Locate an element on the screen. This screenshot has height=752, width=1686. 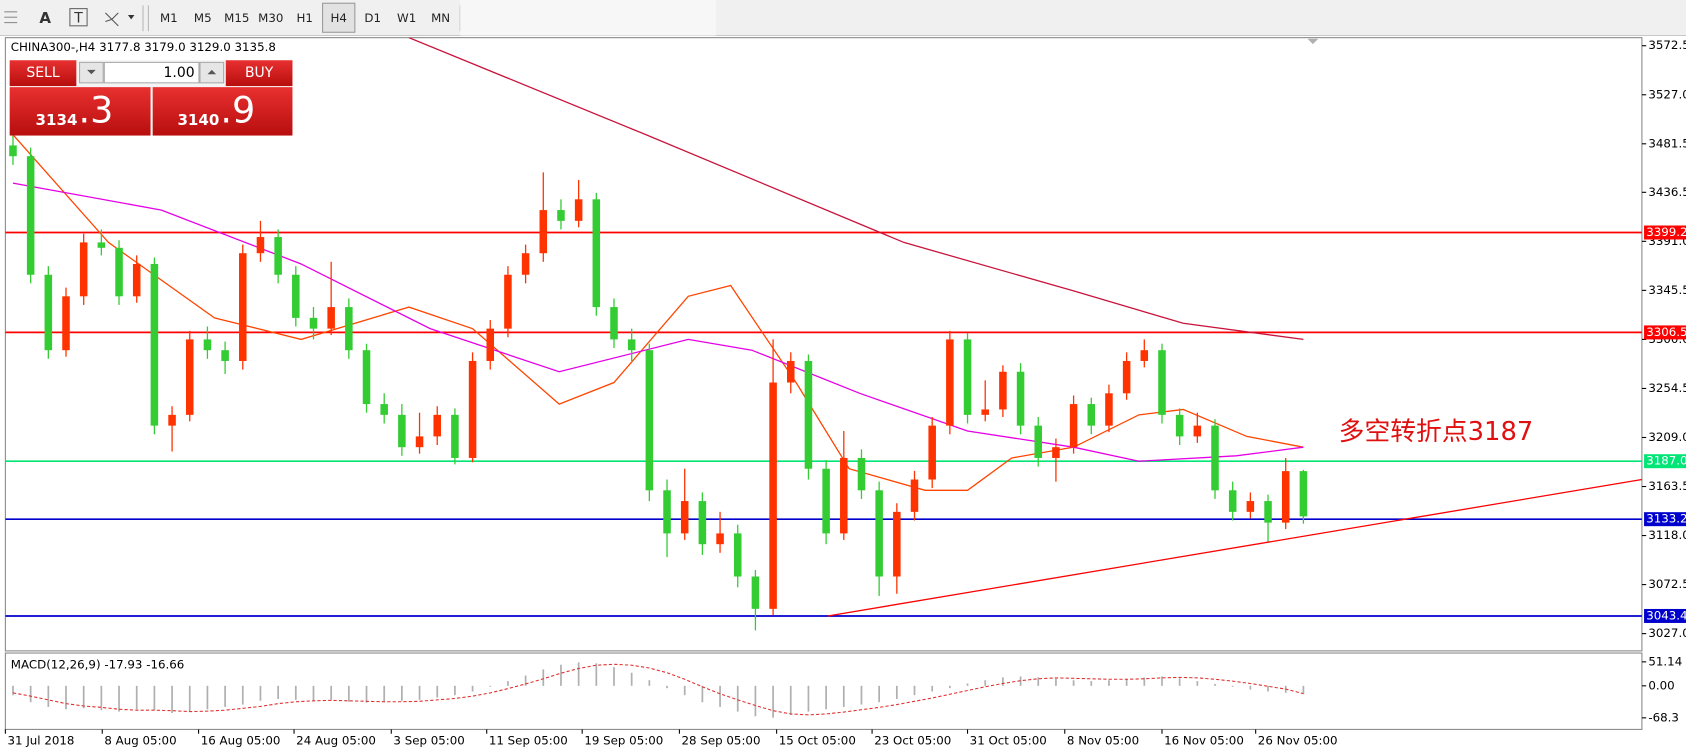
timeframe-button: M30 is located at coordinates (270, 18).